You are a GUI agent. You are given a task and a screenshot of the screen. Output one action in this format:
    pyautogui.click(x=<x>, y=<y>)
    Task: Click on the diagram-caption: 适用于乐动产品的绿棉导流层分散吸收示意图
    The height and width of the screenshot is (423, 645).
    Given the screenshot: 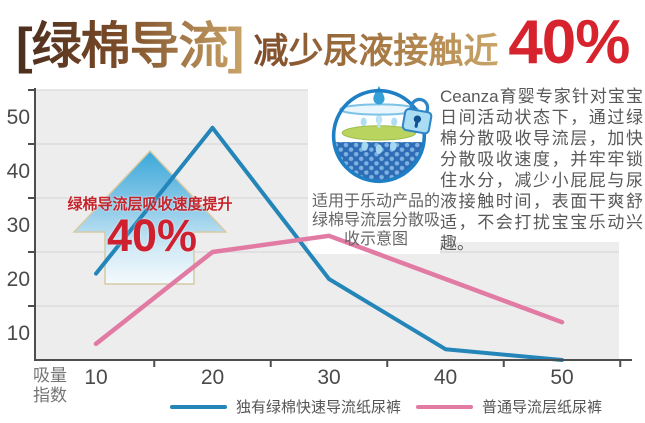 What is the action you would take?
    pyautogui.click(x=375, y=220)
    